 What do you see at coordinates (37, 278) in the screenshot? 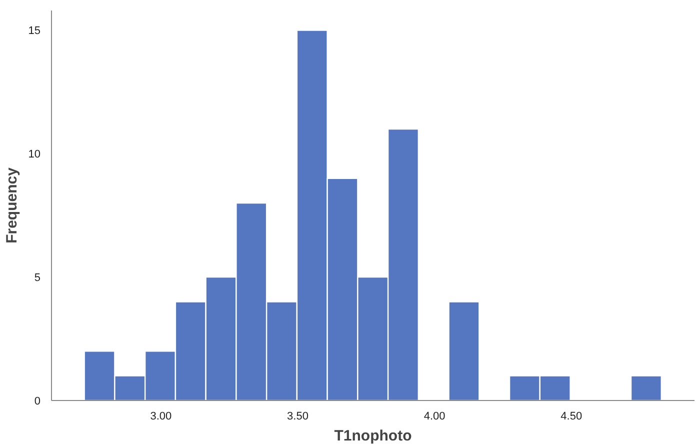
I see `y-tick-label: 5` at bounding box center [37, 278].